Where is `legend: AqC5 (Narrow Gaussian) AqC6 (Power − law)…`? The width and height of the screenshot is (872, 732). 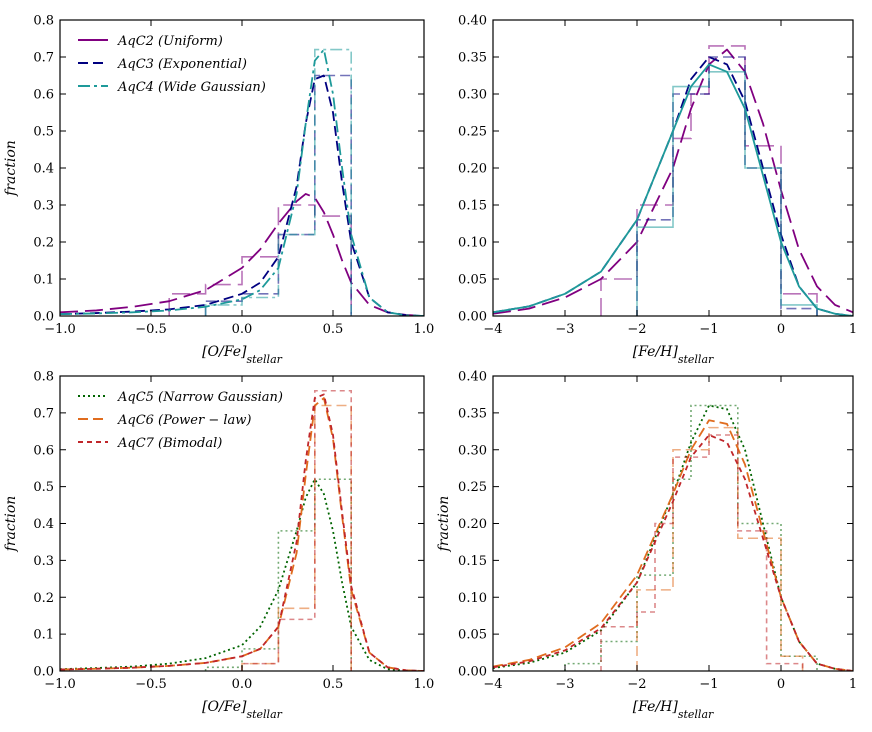
legend: AqC5 (Narrow Gaussian) AqC6 (Power − law)… is located at coordinates (180, 420).